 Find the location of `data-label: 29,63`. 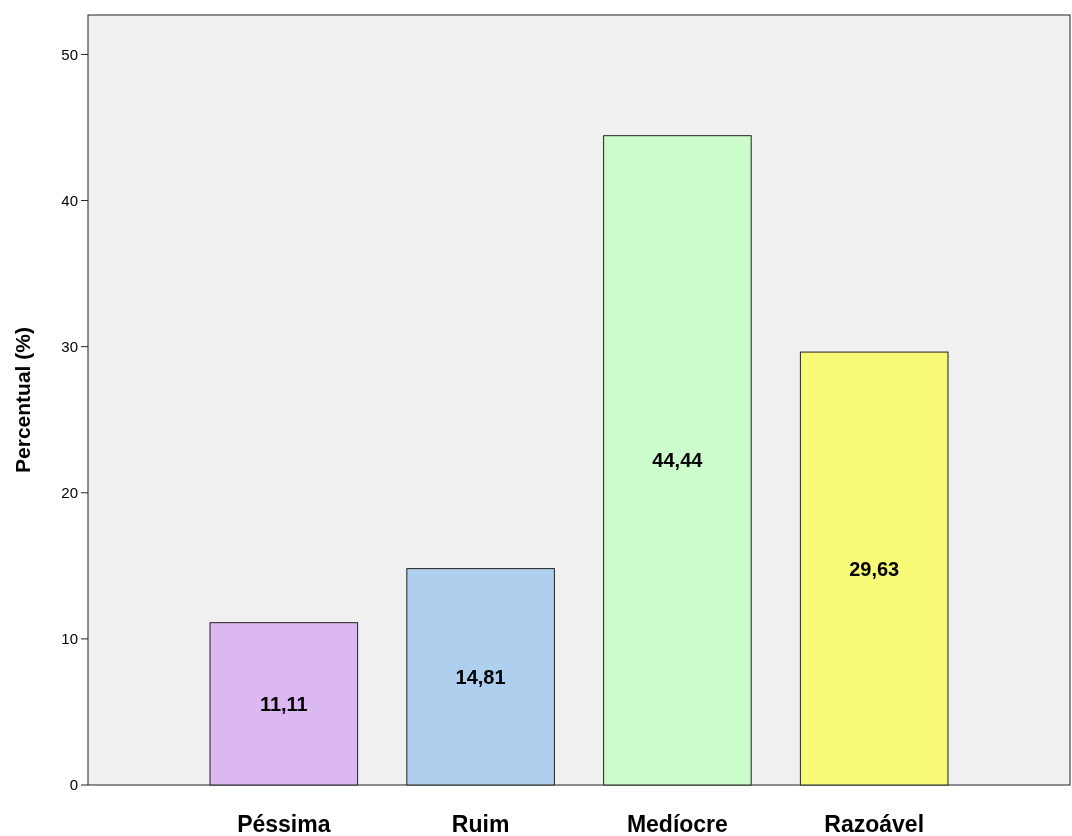

data-label: 29,63 is located at coordinates (874, 568).